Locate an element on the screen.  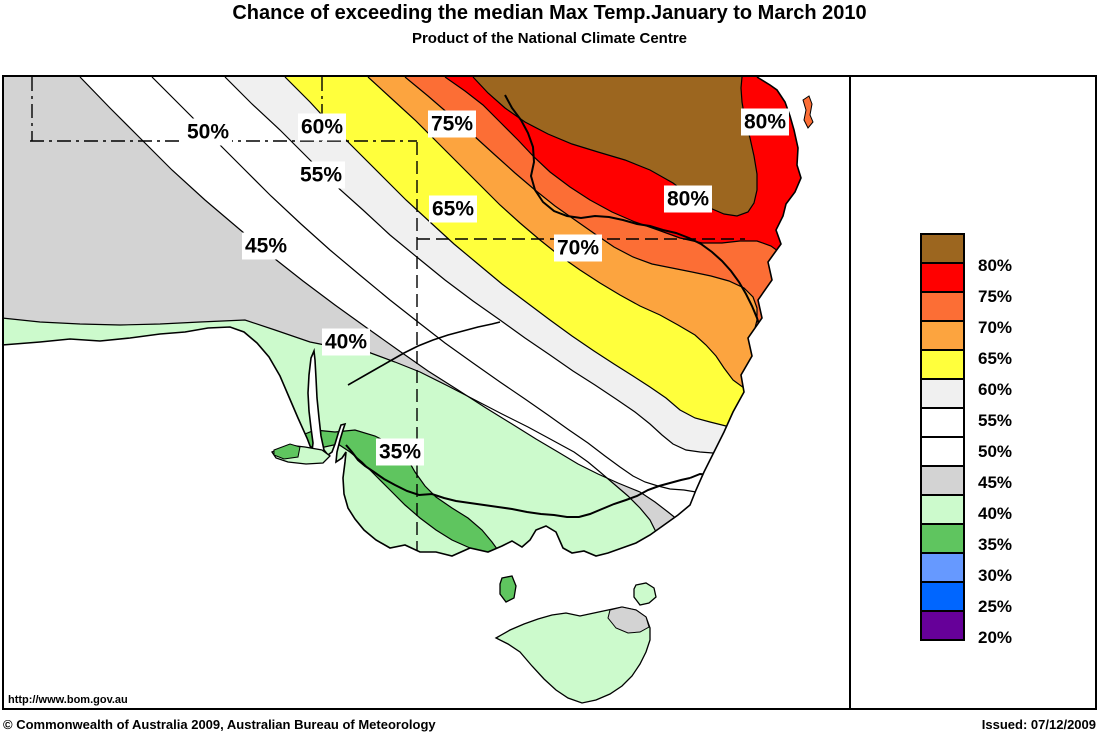
contour-label-45: 45% is located at coordinates (266, 246).